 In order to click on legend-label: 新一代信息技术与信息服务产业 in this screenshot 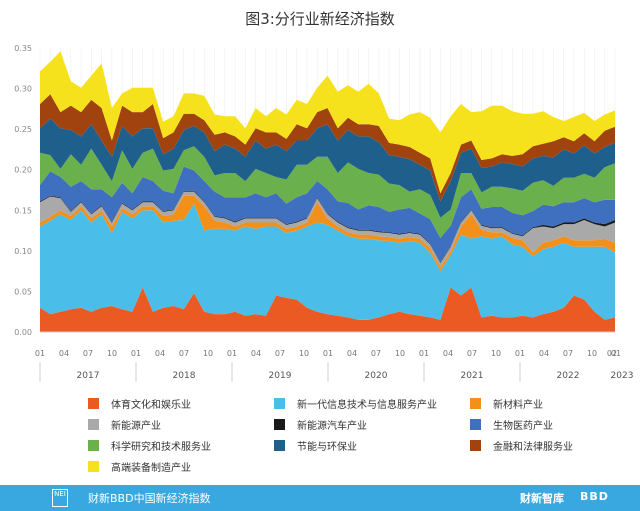, I will do `click(367, 405)`.